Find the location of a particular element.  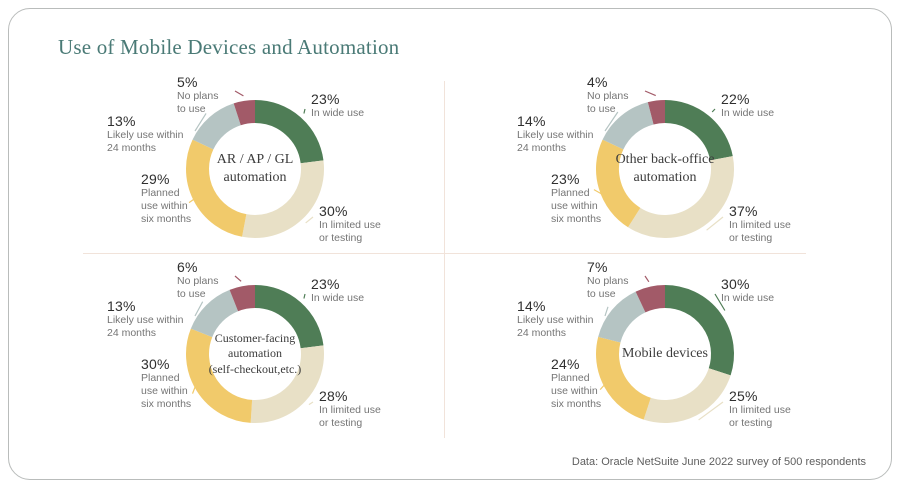

donut-center-label: AR / AP / GL automation is located at coordinates (255, 169).